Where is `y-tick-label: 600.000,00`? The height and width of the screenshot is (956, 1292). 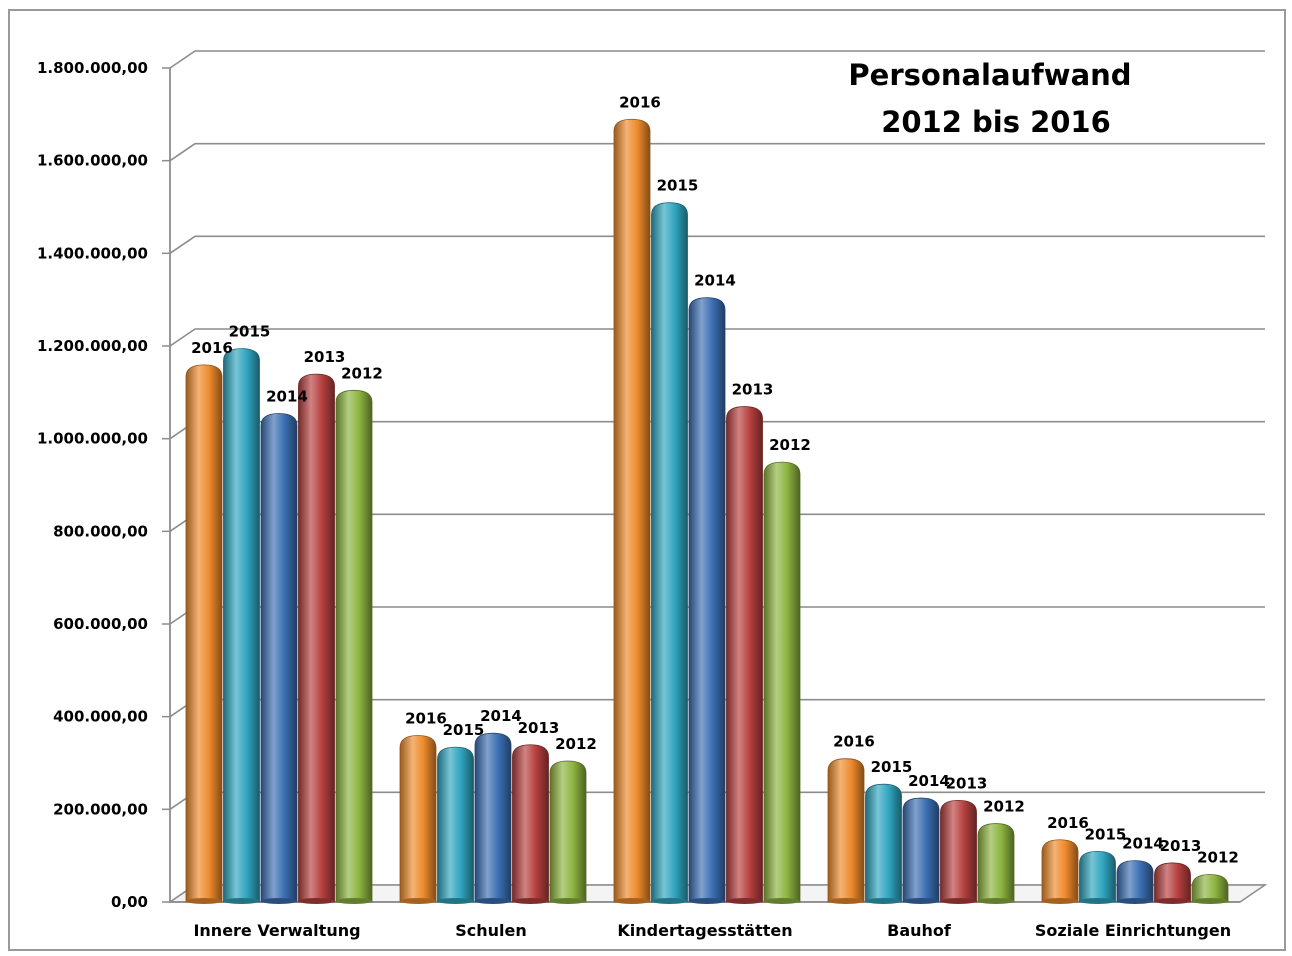 y-tick-label: 600.000,00 is located at coordinates (100, 624).